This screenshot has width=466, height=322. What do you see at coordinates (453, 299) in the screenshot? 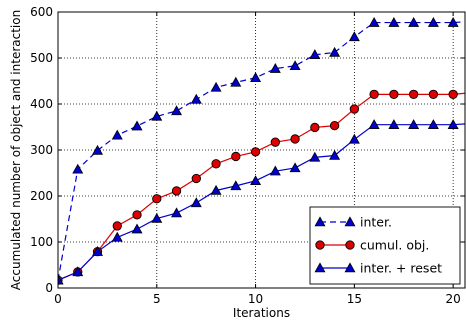
I see `x-tick-label: 20` at bounding box center [453, 299].